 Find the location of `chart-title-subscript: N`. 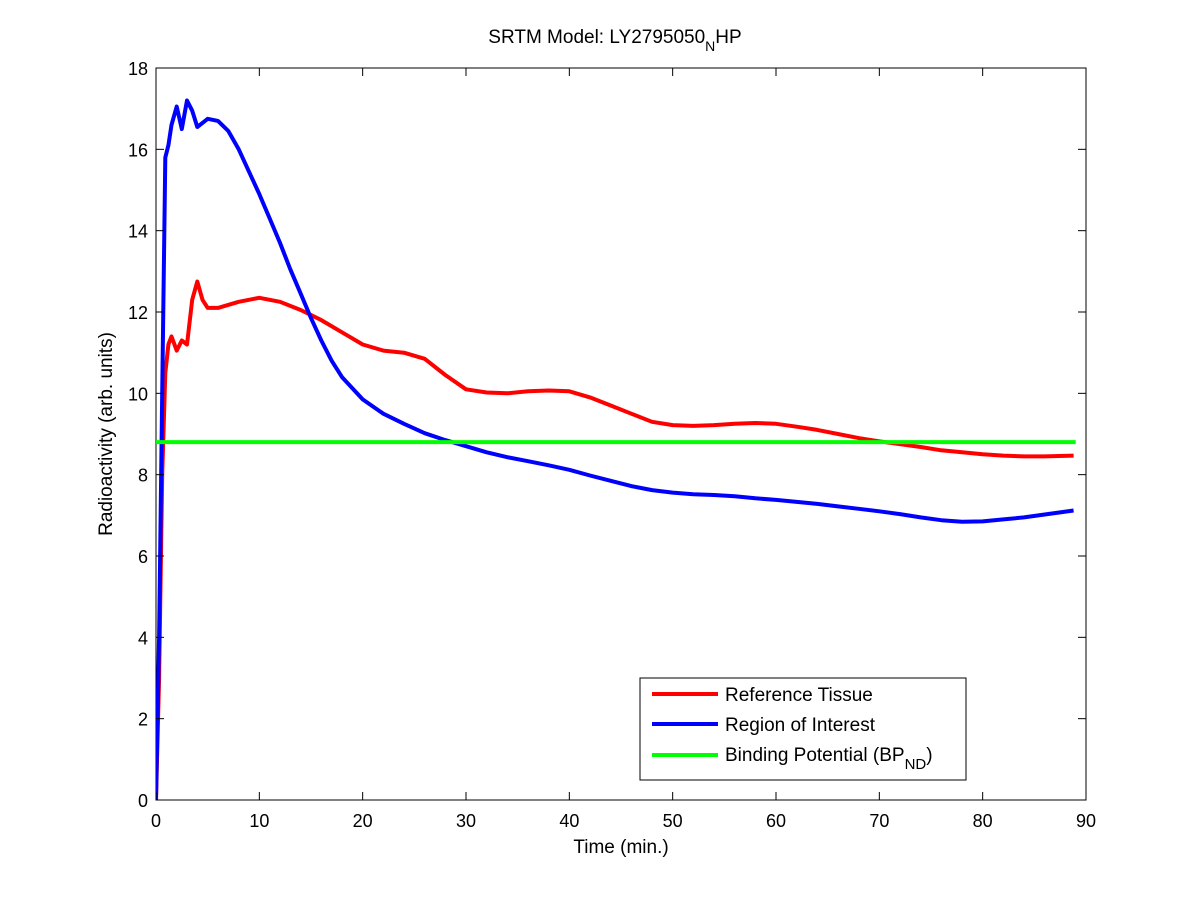

chart-title-subscript: N is located at coordinates (710, 46).